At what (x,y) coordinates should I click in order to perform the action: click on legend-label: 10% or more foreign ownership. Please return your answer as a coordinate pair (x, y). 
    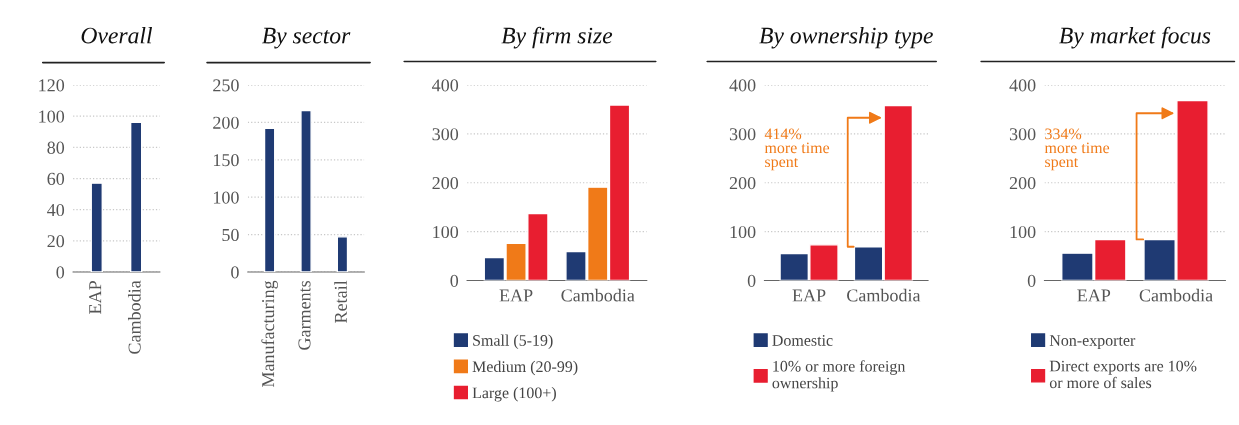
    Looking at the image, I should click on (839, 376).